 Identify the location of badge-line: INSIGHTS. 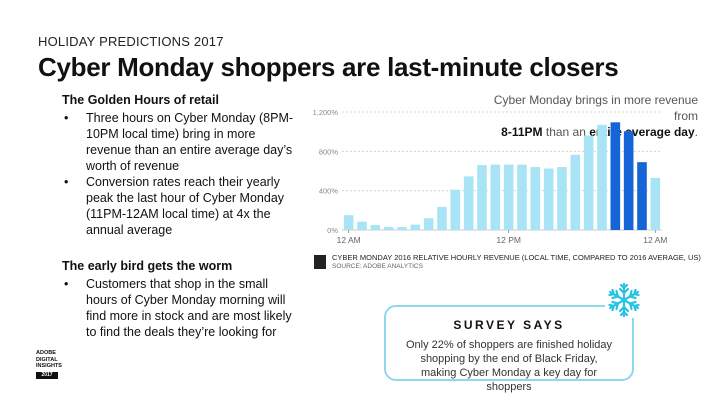
(49, 366).